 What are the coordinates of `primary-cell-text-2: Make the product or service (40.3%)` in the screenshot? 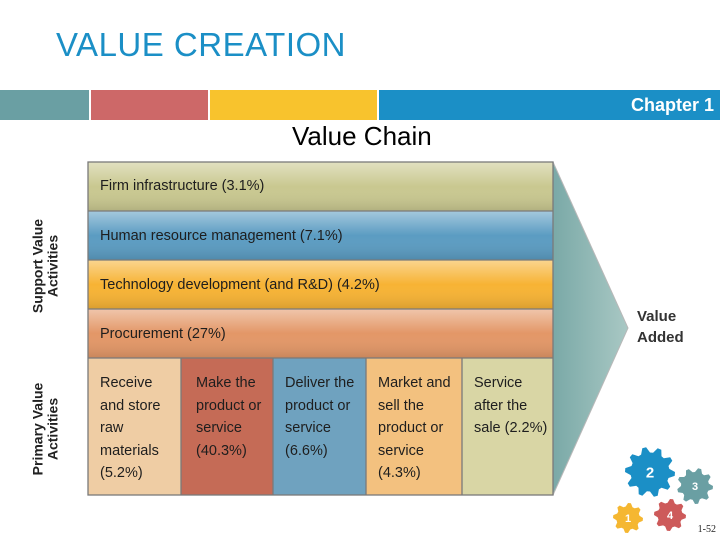 It's located at (228, 426).